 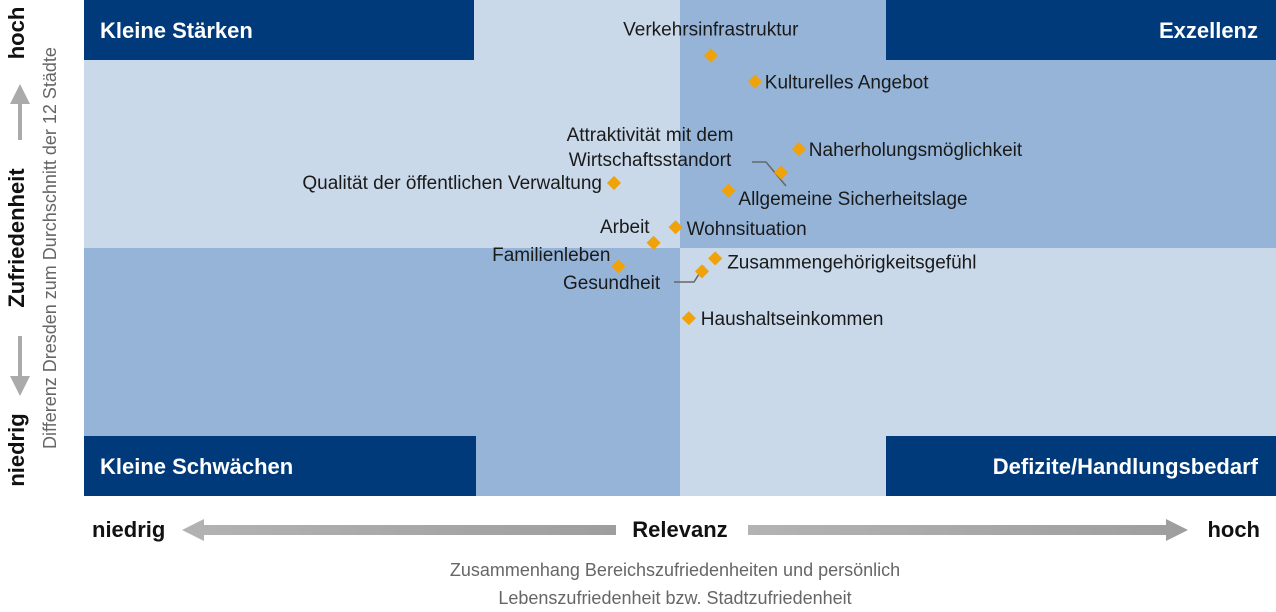 What do you see at coordinates (1126, 466) in the screenshot?
I see `quadrant-label-bottom-right: Defizite/Handlungsbedarf` at bounding box center [1126, 466].